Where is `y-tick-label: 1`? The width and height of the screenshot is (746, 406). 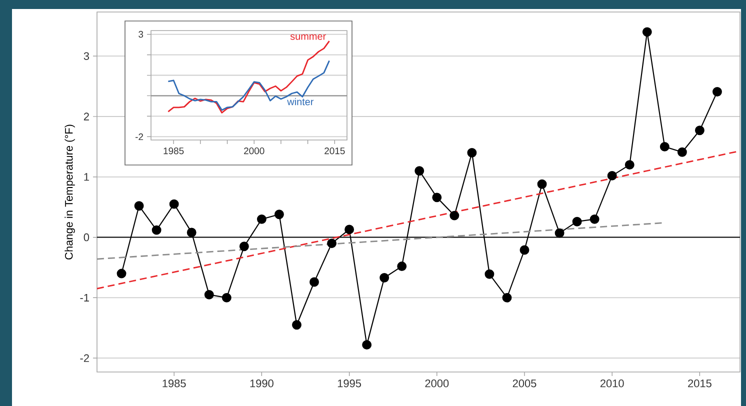
y-tick-label: 1 is located at coordinates (86, 177).